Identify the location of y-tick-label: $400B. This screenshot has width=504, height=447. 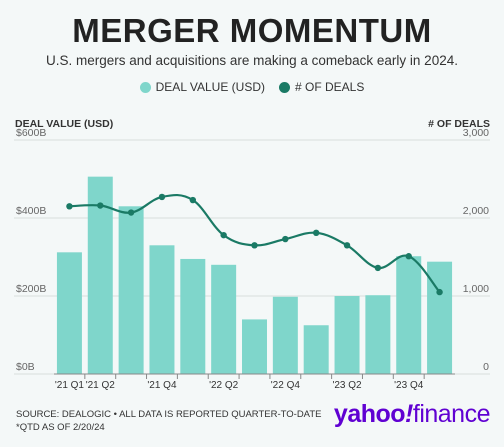
(31, 211).